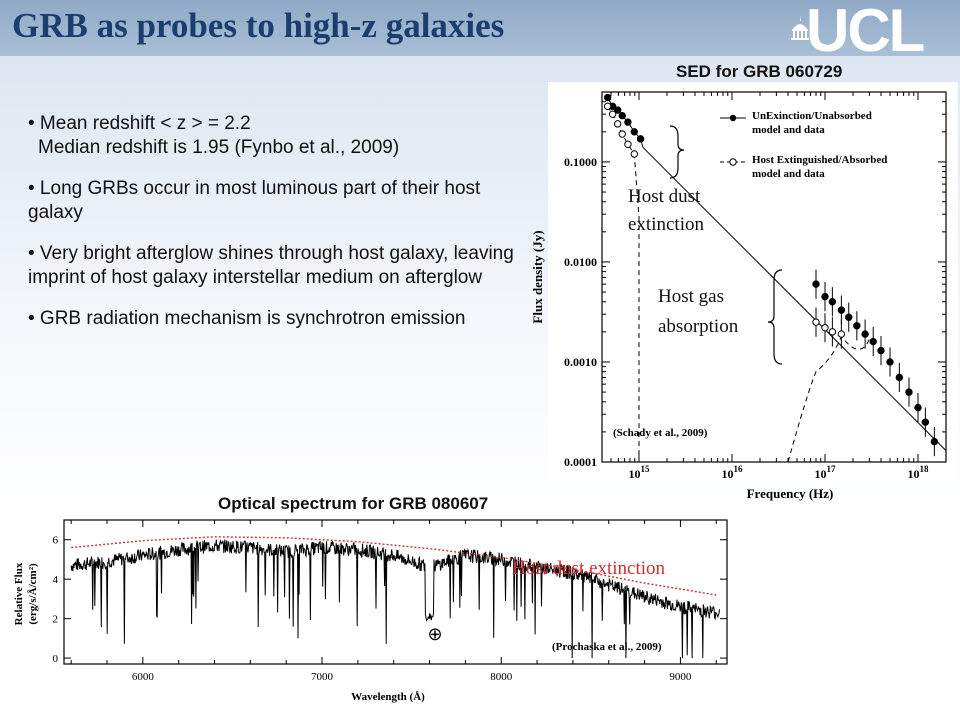  I want to click on ucl-dome-icon, so click(800, 28).